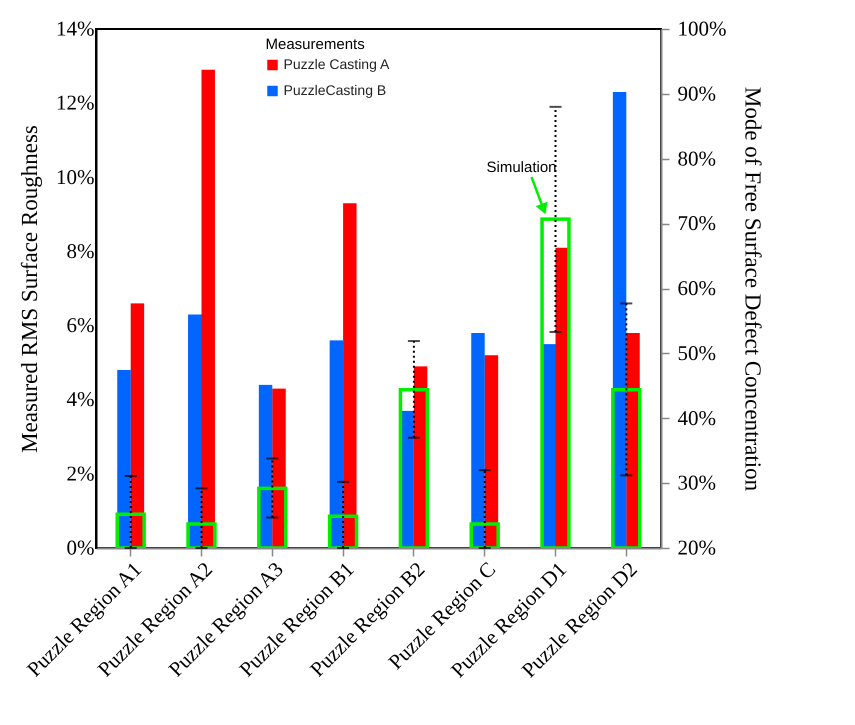 This screenshot has width=855, height=725. Describe the element at coordinates (697, 288) in the screenshot. I see `y2-tick-label: 60%` at that location.